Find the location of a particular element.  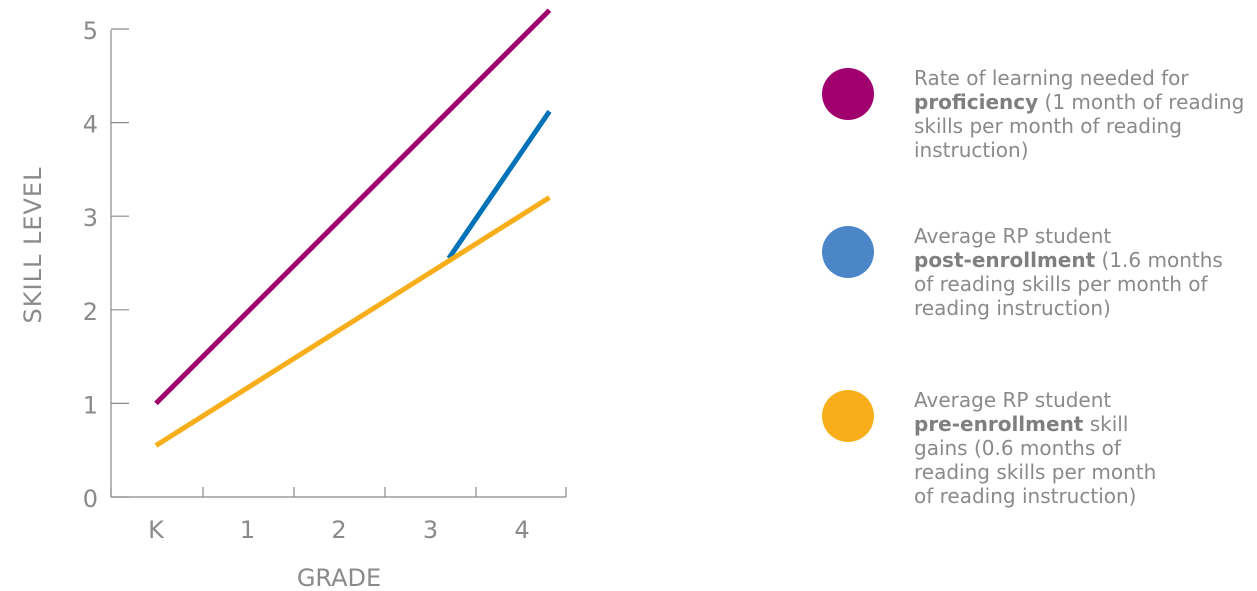

legend-line-text: gains (0.6 months of is located at coordinates (1017, 448).